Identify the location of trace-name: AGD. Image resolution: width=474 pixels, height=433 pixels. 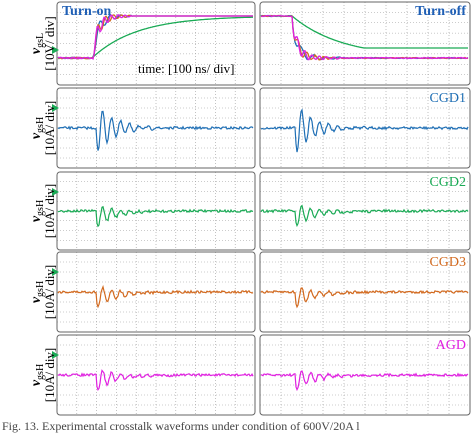
(451, 345).